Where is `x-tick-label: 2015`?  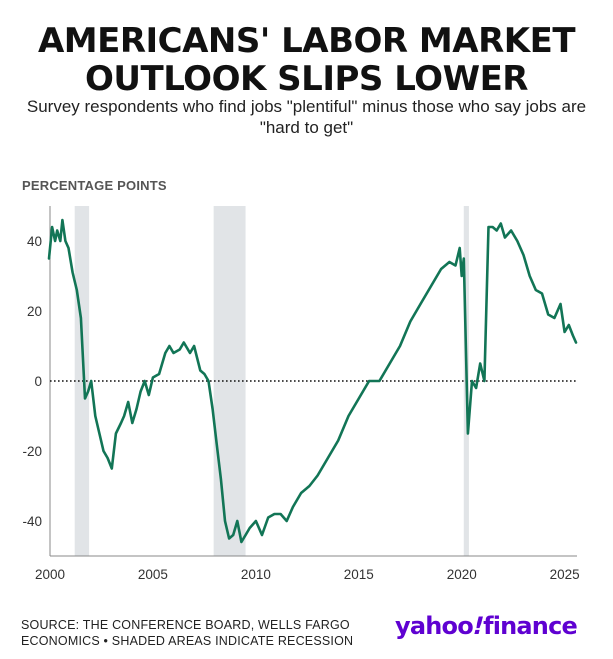
x-tick-label: 2015 is located at coordinates (359, 574).